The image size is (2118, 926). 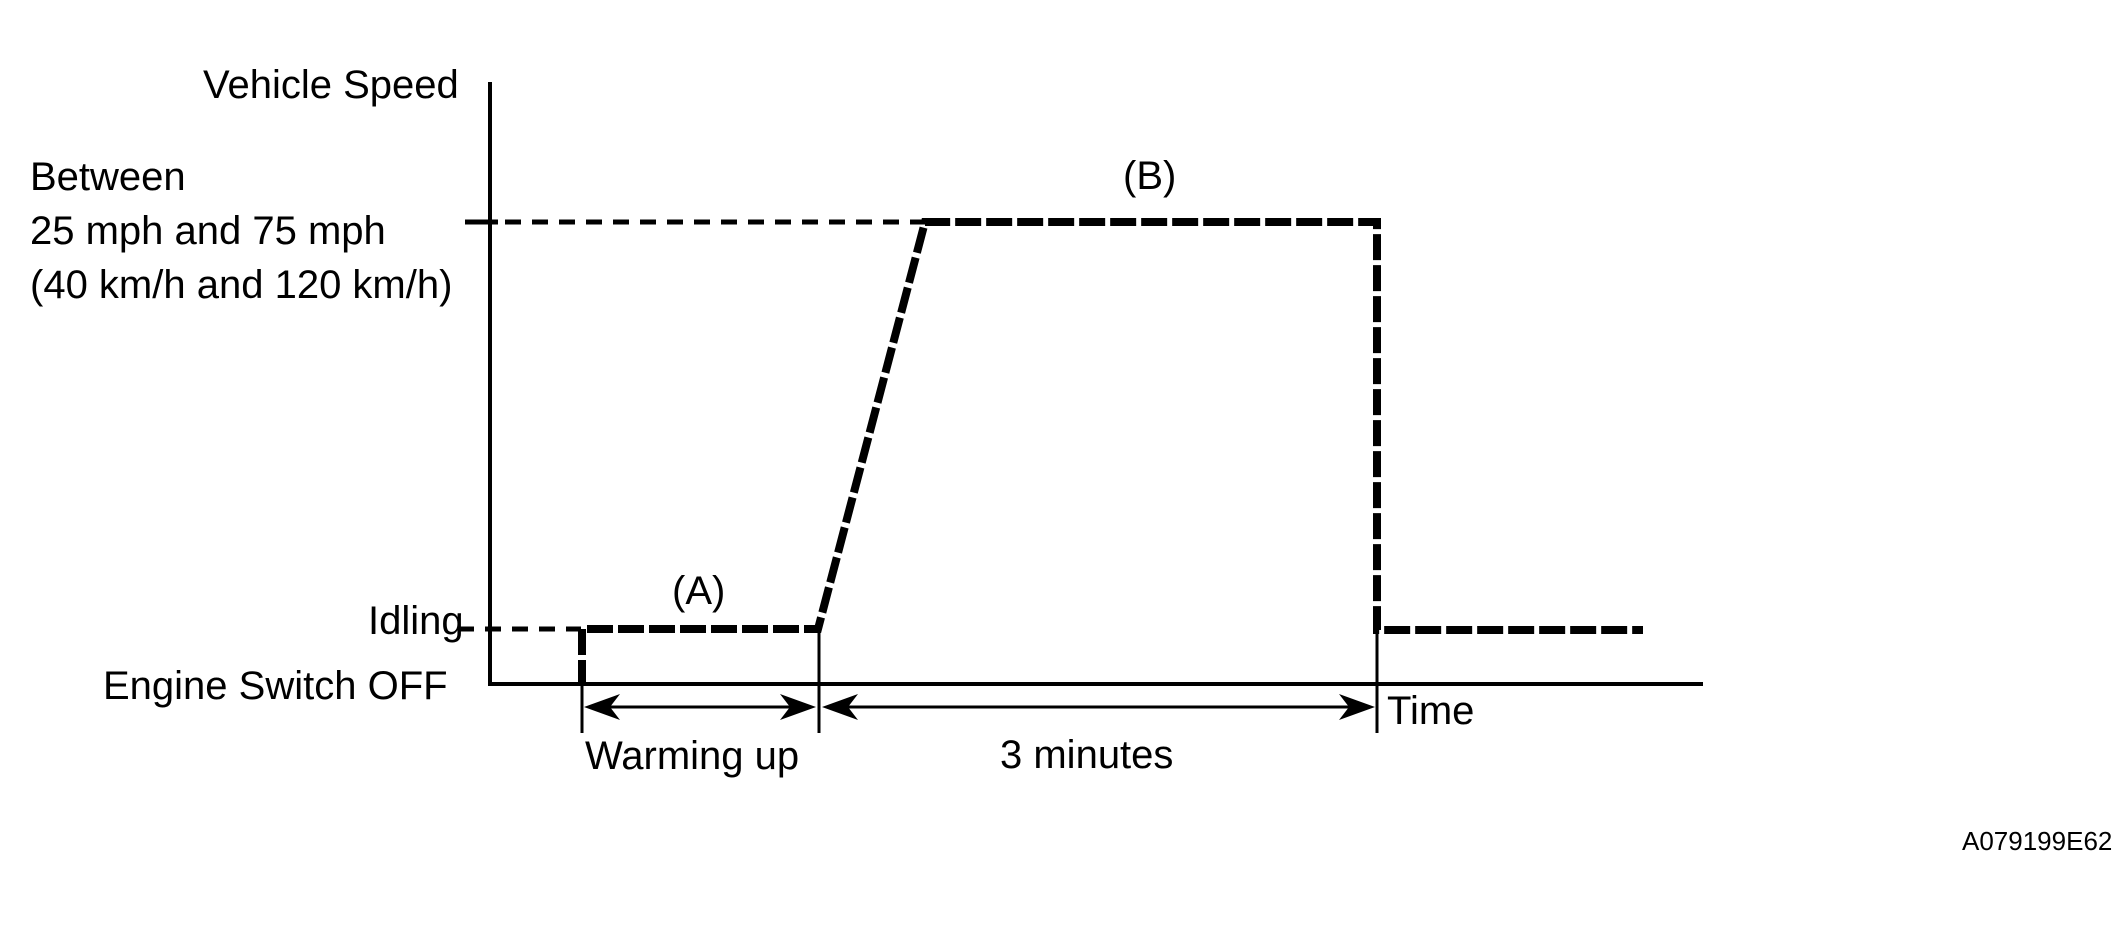 What do you see at coordinates (275, 686) in the screenshot?
I see `engine-switch-off-label: Engine Switch OFF` at bounding box center [275, 686].